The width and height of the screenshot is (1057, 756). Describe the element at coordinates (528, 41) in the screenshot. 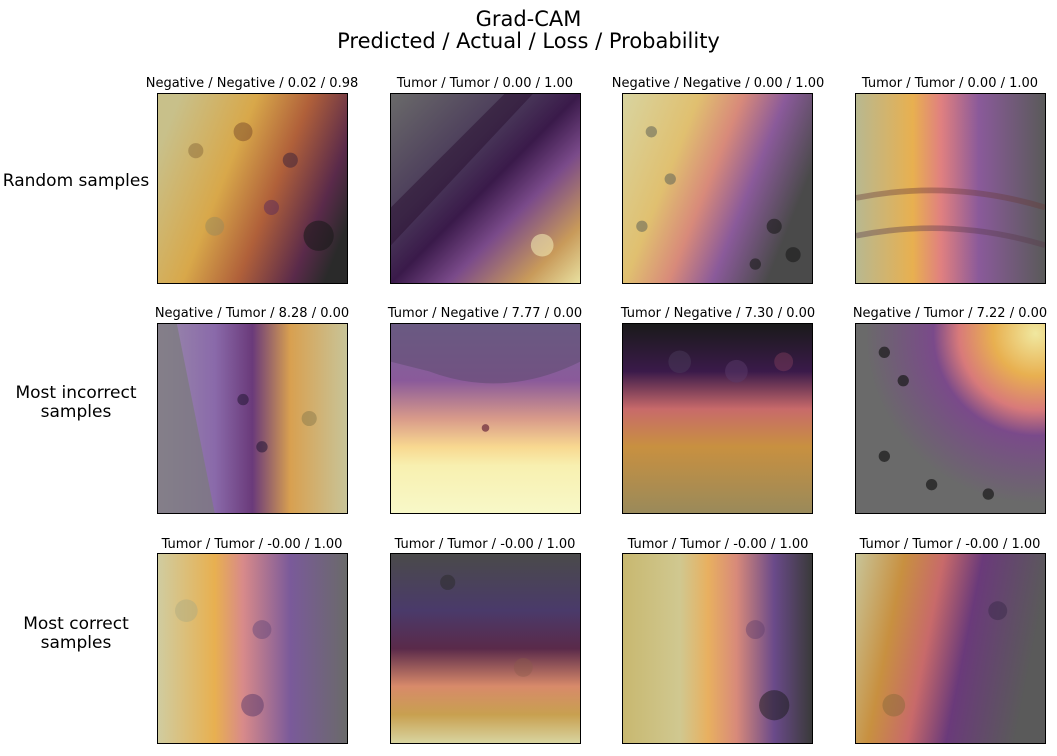

I see `figure-subtitle: Predicted / Actual / Loss / Probability` at that location.